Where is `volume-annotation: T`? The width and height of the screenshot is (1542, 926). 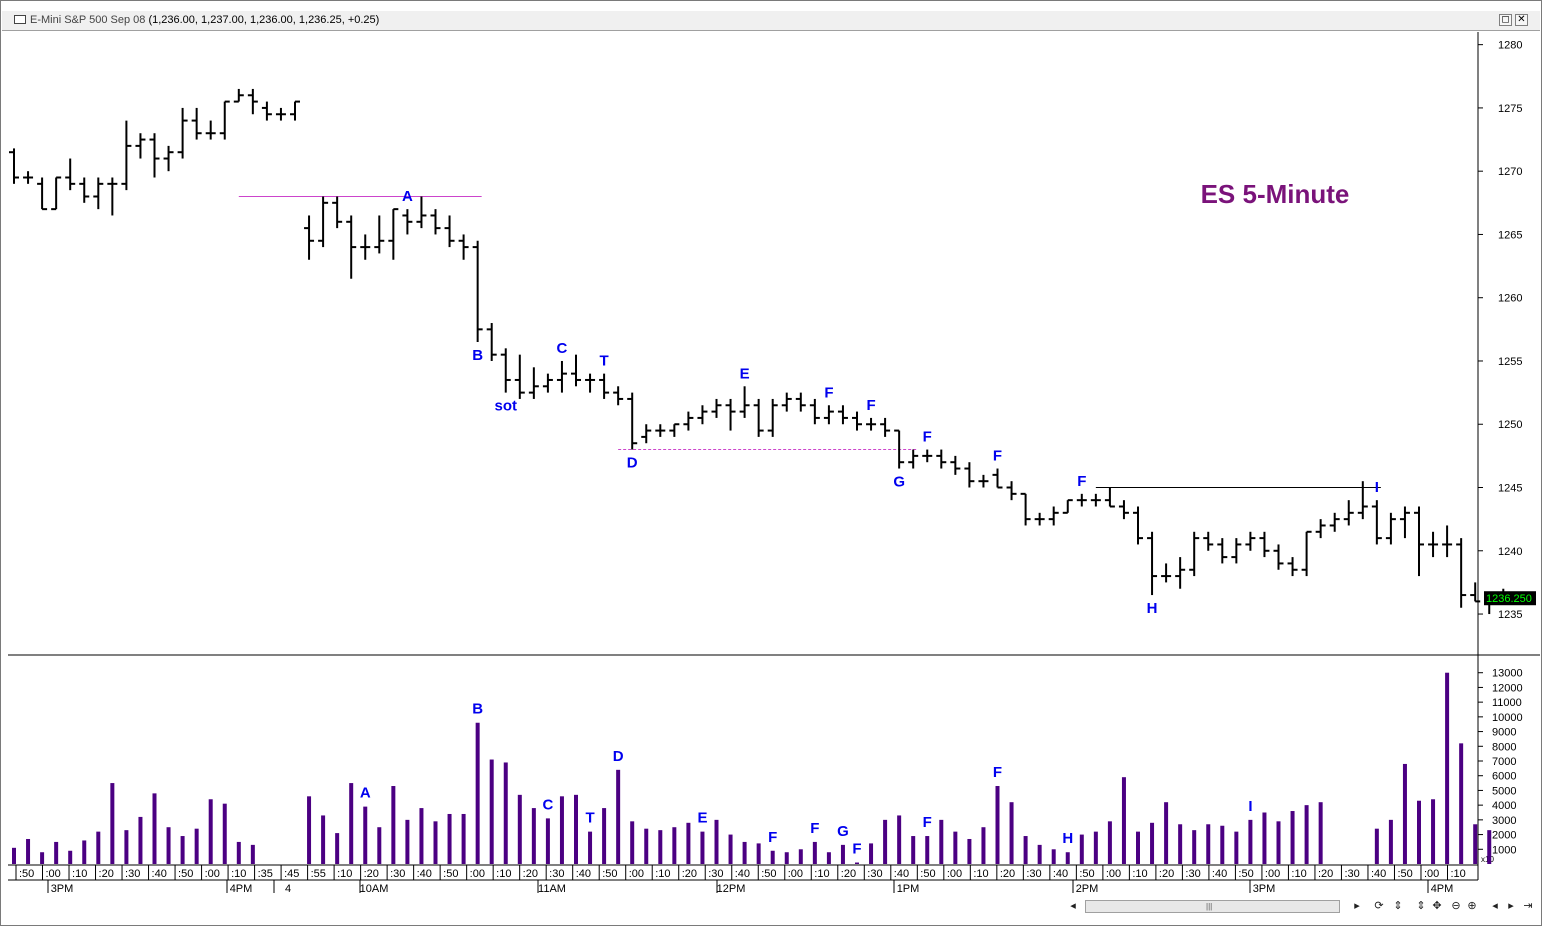
volume-annotation: T is located at coordinates (589, 818).